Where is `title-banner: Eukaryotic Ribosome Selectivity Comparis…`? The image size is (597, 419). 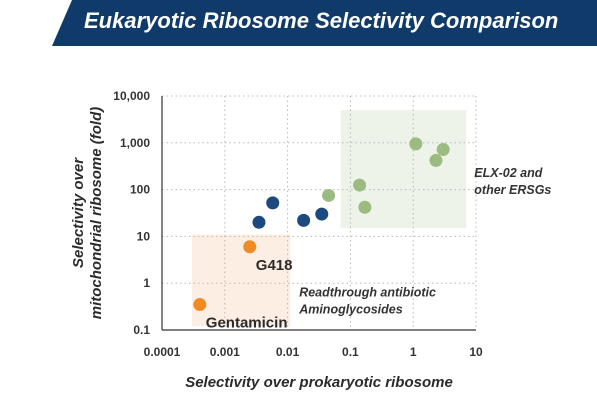
title-banner: Eukaryotic Ribosome Selectivity Comparis… is located at coordinates (324, 23).